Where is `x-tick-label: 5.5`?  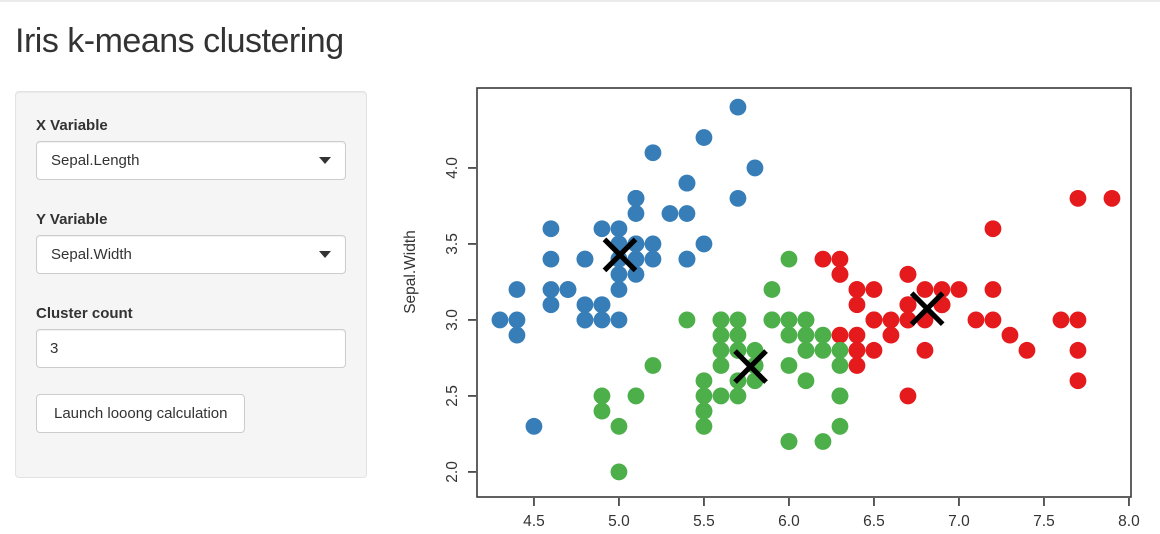
x-tick-label: 5.5 is located at coordinates (704, 521).